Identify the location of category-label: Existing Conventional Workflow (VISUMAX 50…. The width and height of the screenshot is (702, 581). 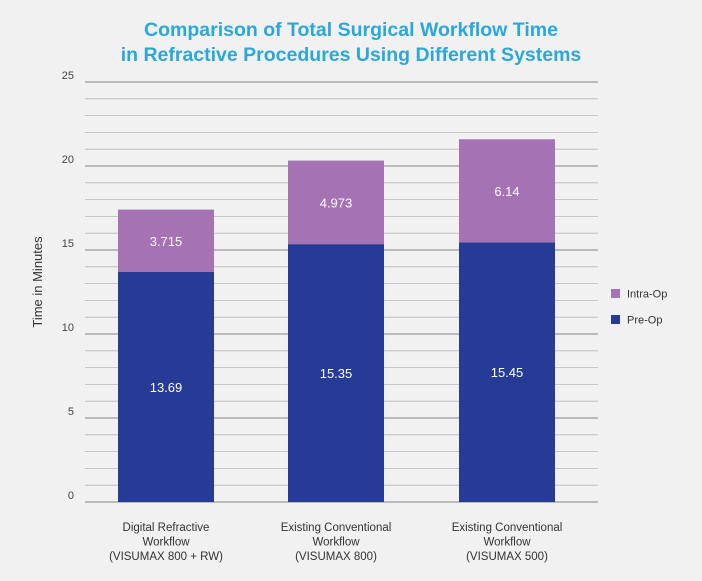
(507, 542).